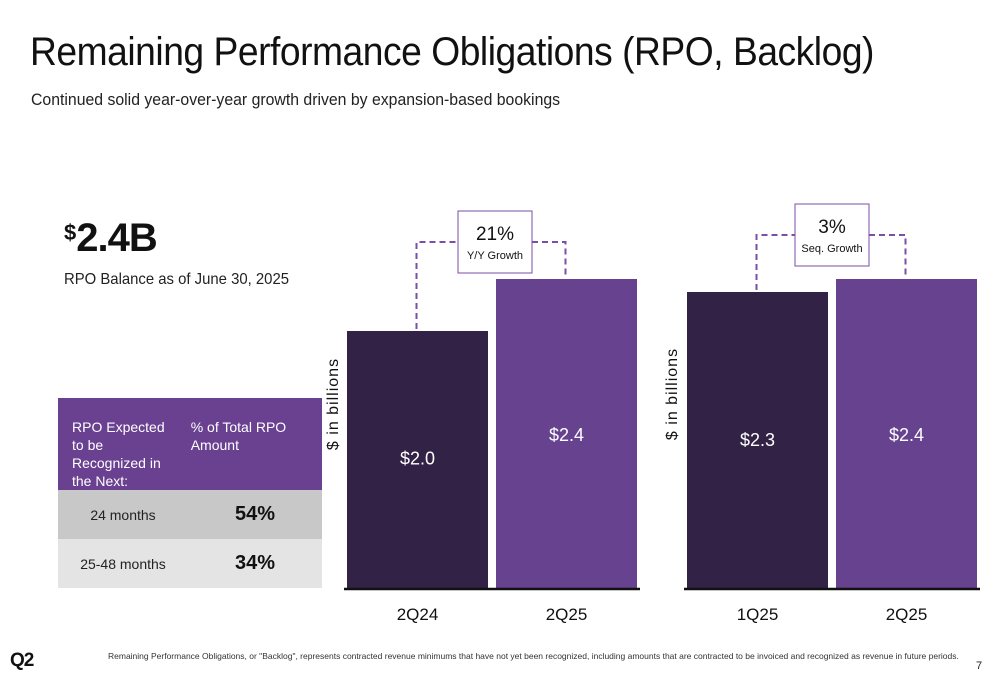 This screenshot has width=1000, height=685. What do you see at coordinates (979, 666) in the screenshot?
I see `page-number: 7` at bounding box center [979, 666].